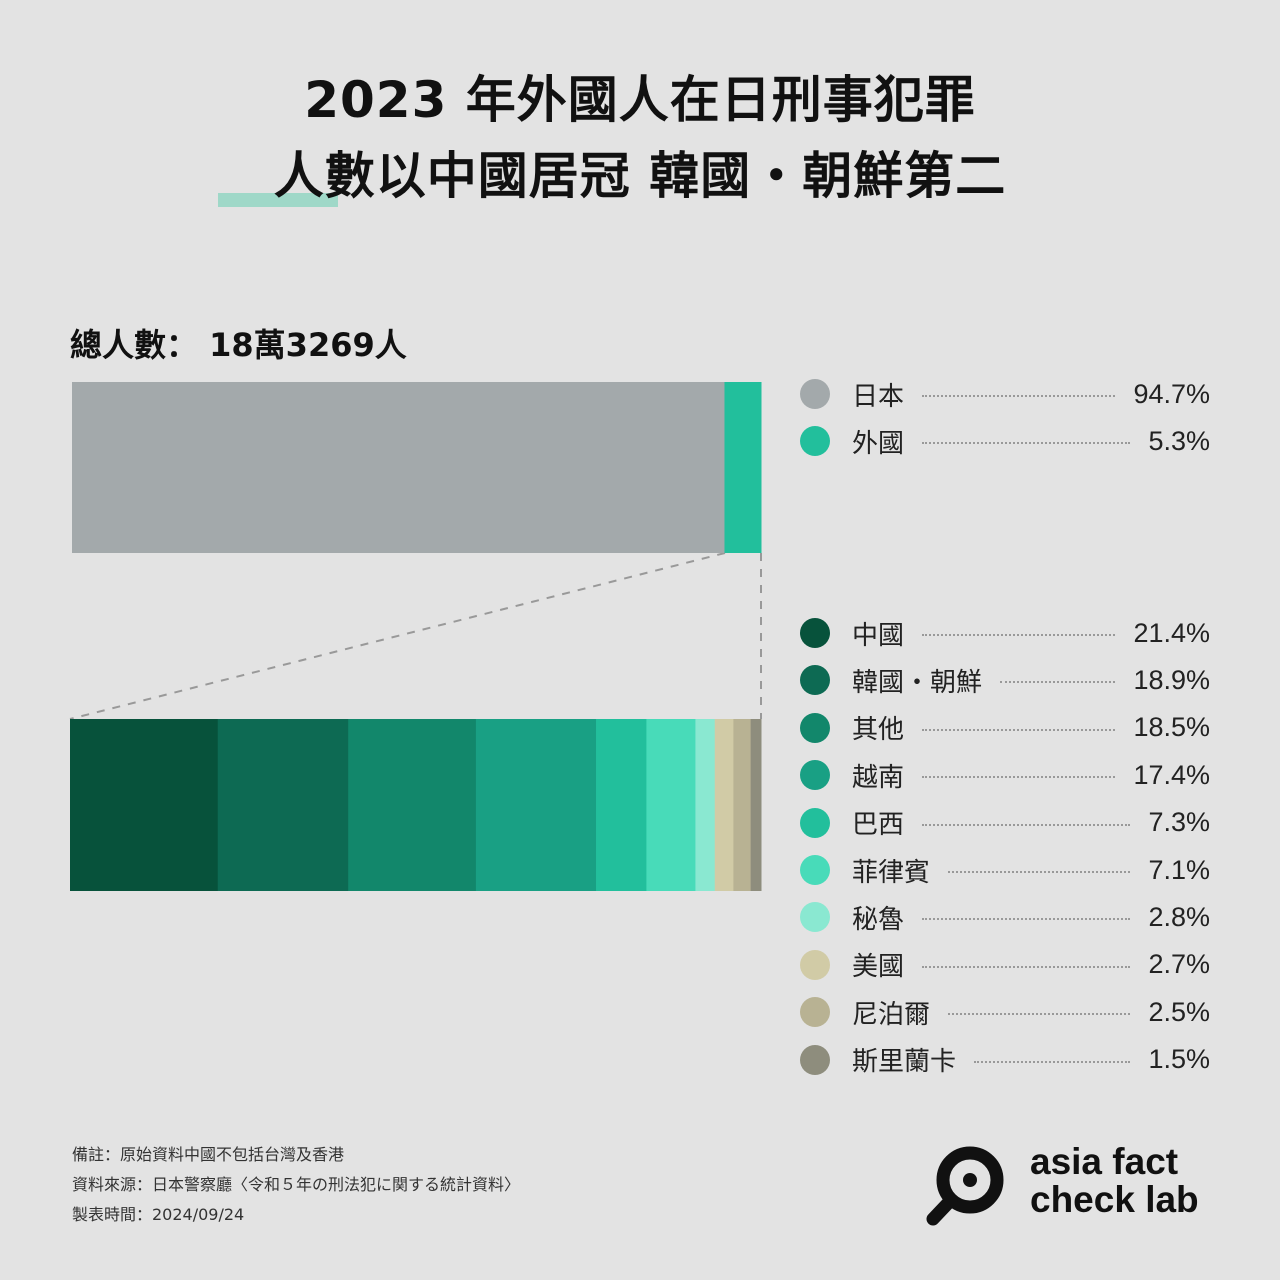 The width and height of the screenshot is (1280, 1280). Describe the element at coordinates (1171, 632) in the screenshot. I see `legend-value: 21.4%` at that location.